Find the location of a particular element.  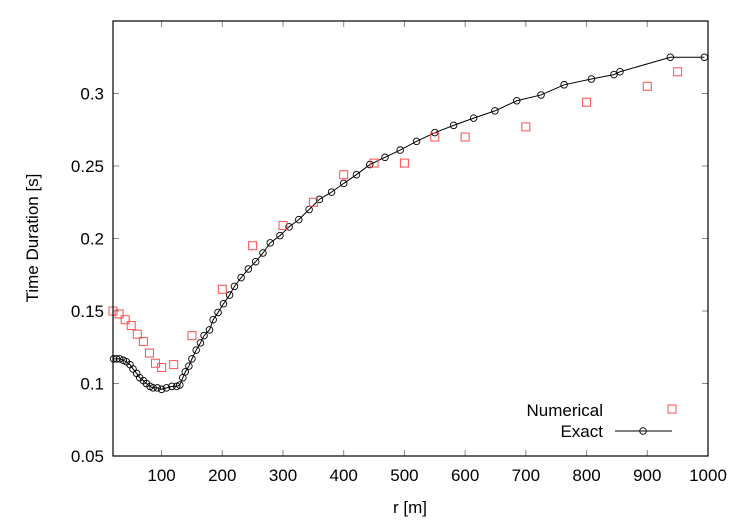

y-tick-label: 0.05 is located at coordinates (87, 456).